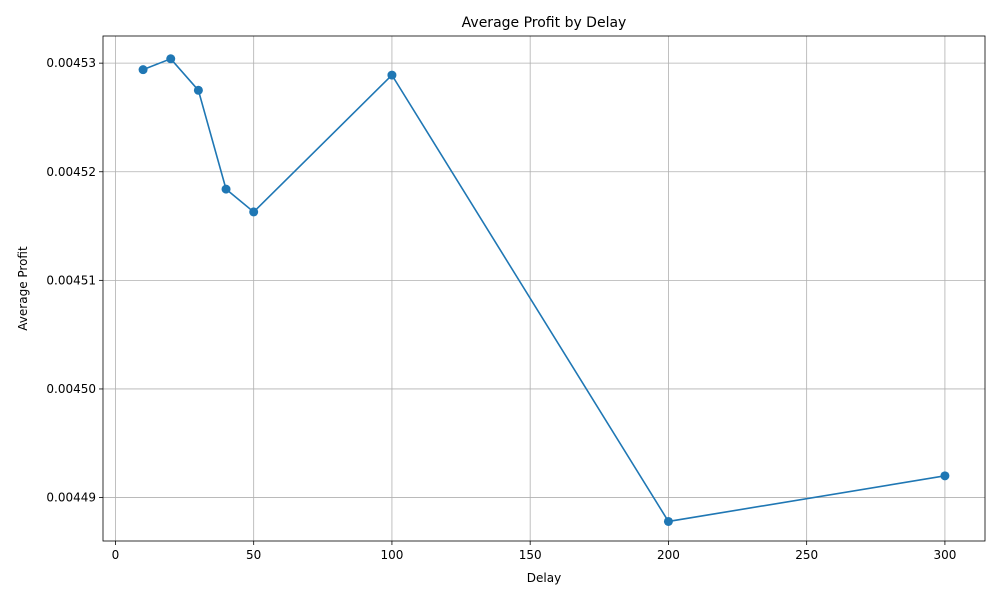 This screenshot has width=1000, height=600. What do you see at coordinates (71, 172) in the screenshot?
I see `y-tick-label: 0.00452` at bounding box center [71, 172].